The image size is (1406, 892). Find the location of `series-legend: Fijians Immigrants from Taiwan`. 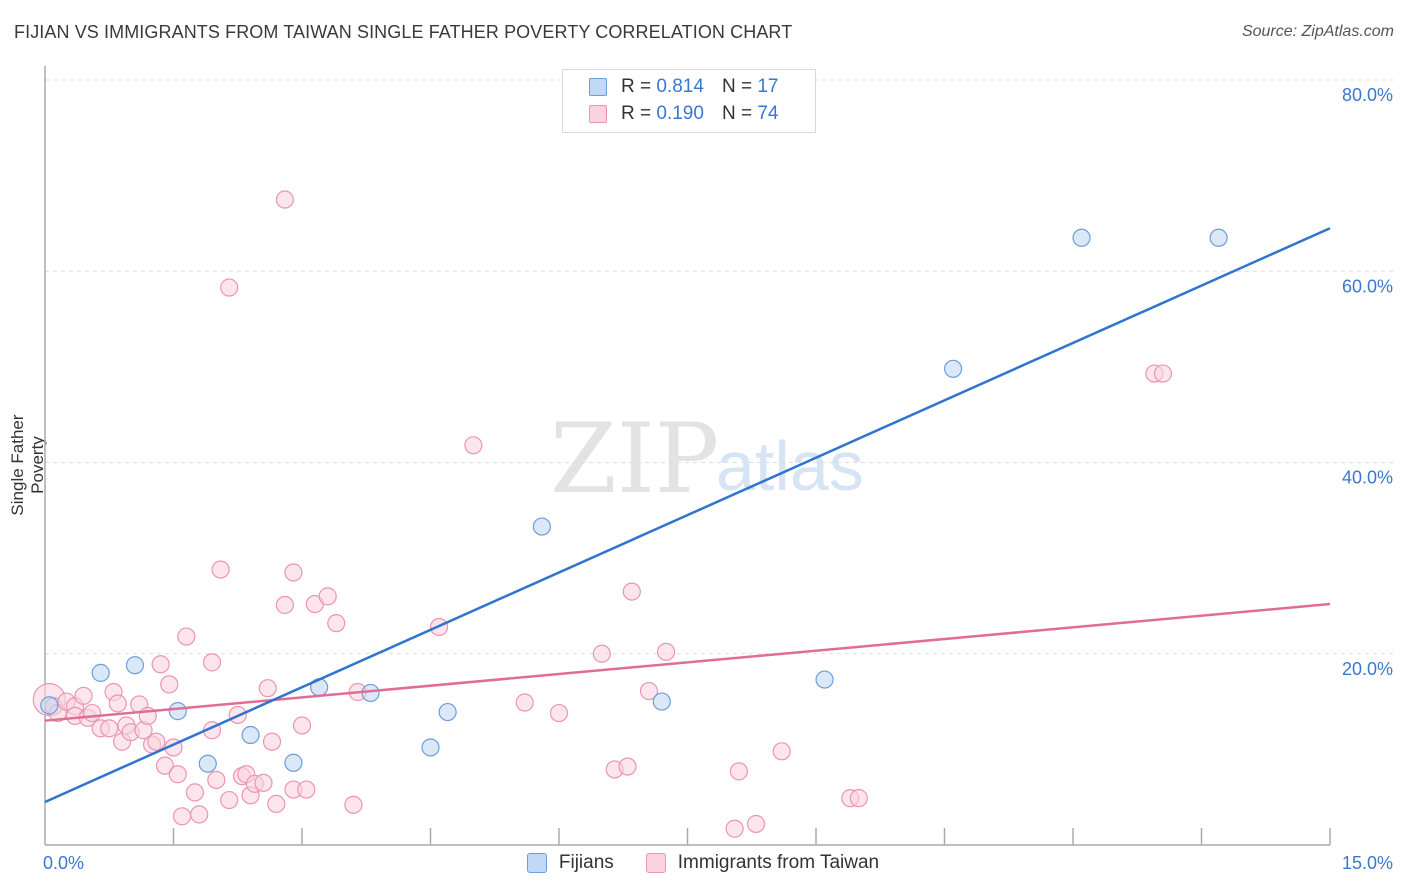

series-legend: Fijians Immigrants from Taiwan is located at coordinates (703, 863).